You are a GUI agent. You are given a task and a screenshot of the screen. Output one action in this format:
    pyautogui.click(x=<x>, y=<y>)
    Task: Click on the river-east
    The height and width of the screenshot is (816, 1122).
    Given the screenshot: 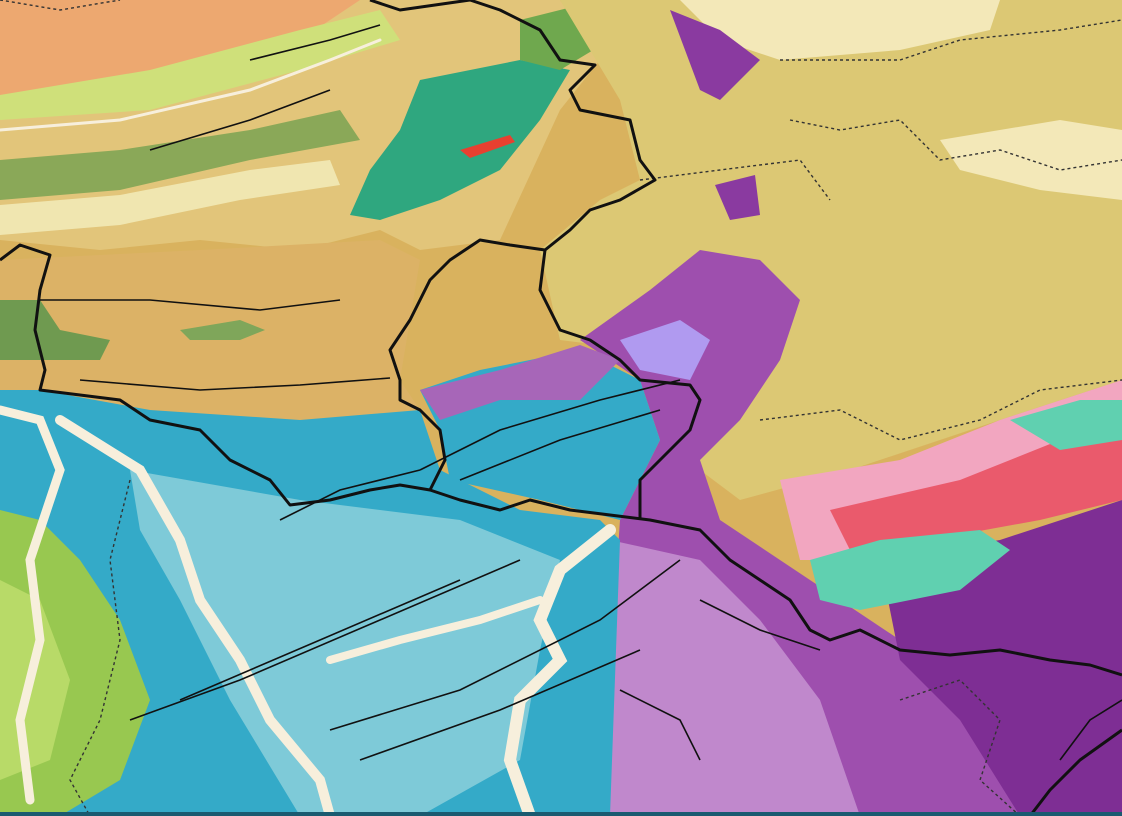 What is the action you would take?
    pyautogui.click(x=559, y=670)
    